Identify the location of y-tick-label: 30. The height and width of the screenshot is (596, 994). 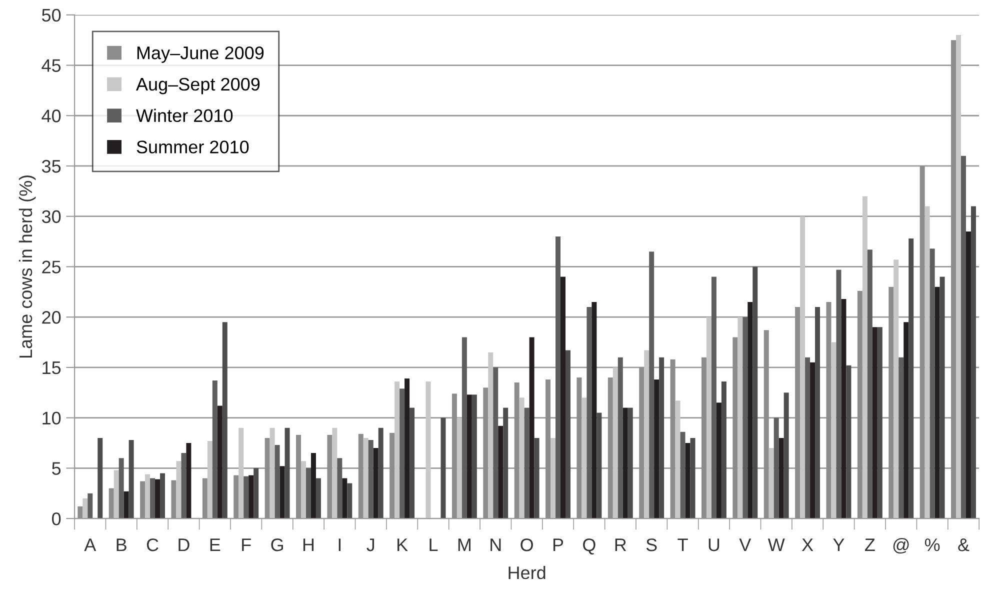
(51, 217).